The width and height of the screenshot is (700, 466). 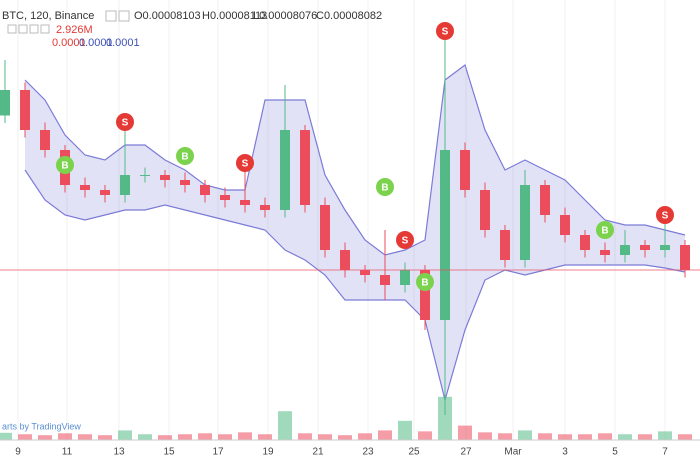 I want to click on x-tick-label: 17, so click(x=218, y=452).